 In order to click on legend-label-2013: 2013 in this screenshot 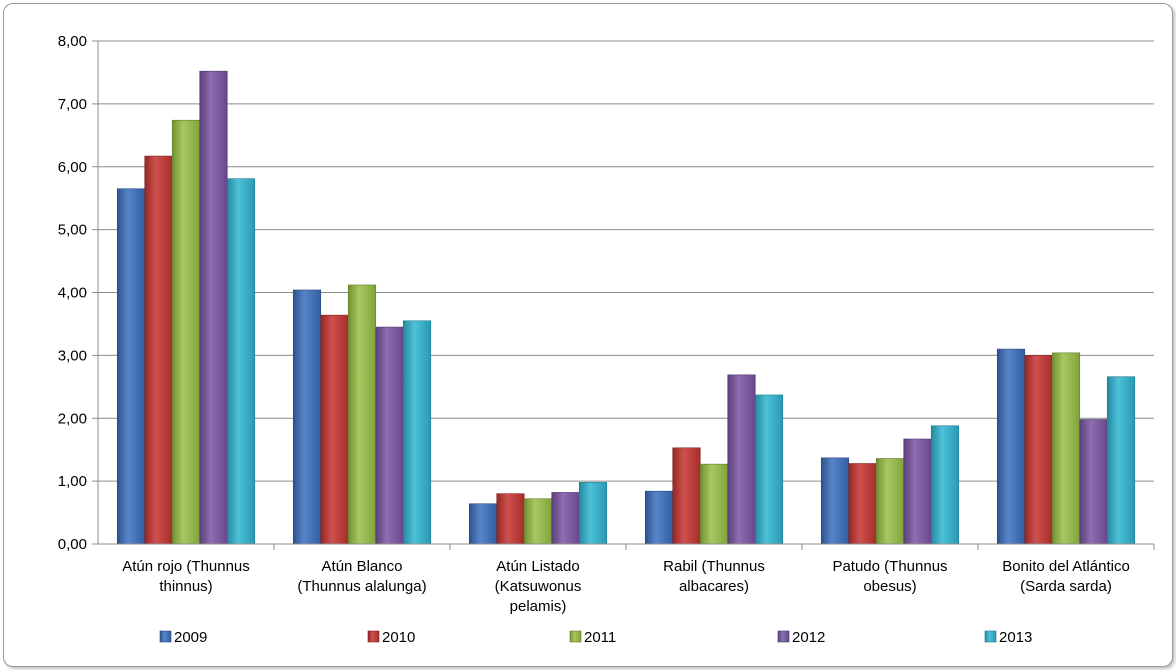, I will do `click(1015, 637)`.